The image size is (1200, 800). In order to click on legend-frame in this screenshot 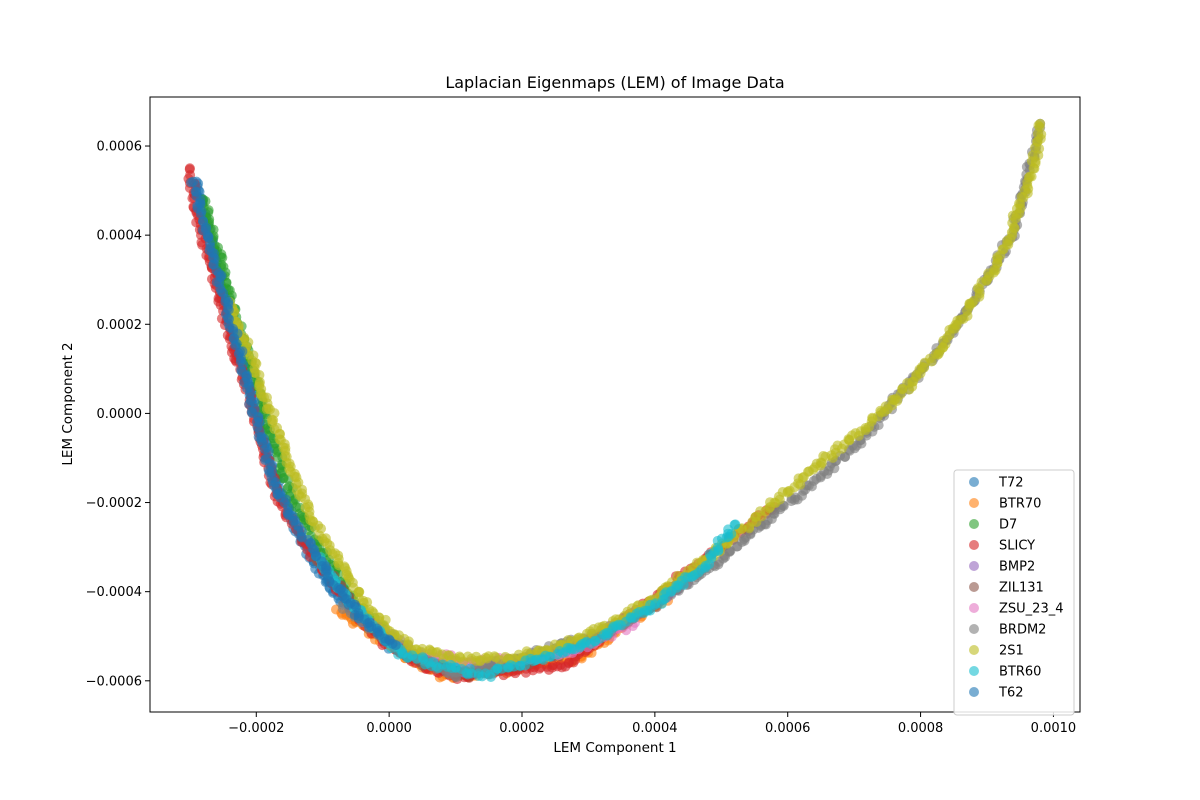, I will do `click(1014, 592)`.